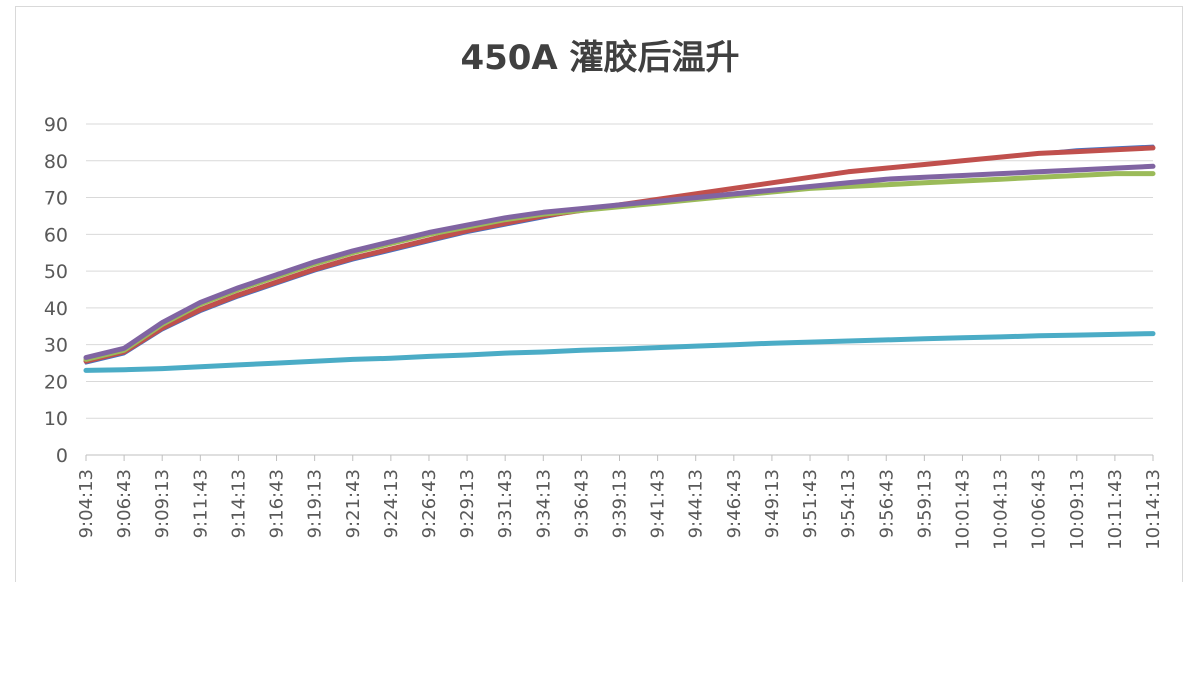 This screenshot has height=675, width=1200. I want to click on y-tick-label: 40, so click(56, 309).